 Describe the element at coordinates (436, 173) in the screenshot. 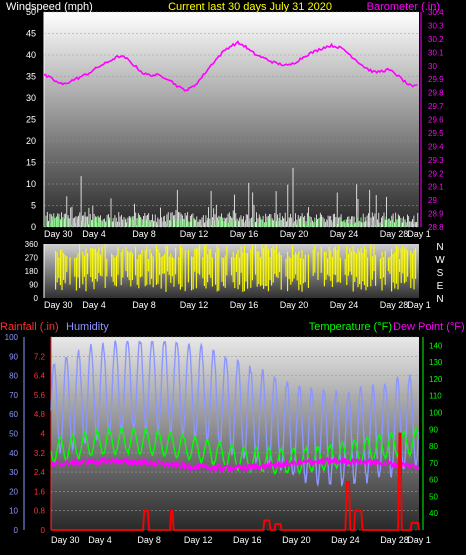

I see `barometer-y-tick-label: 29.2` at that location.